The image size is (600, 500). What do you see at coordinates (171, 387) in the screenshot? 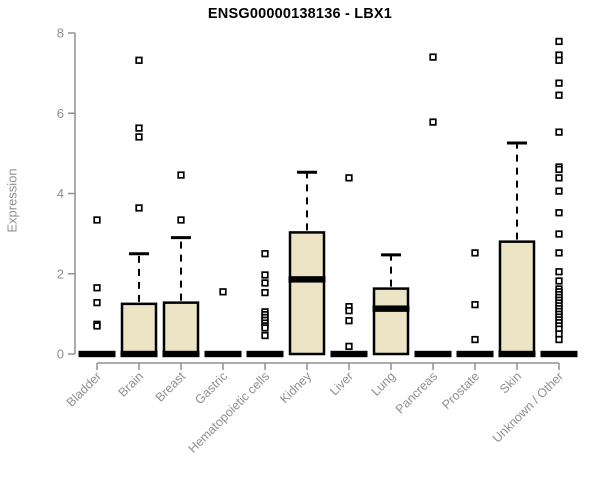
I see `x-tick-label-breast: Breast` at bounding box center [171, 387].